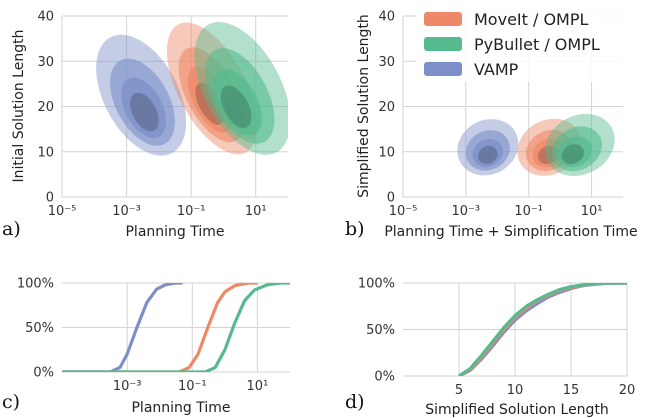 This screenshot has height=418, width=649. I want to click on legend-label: VAMP, so click(496, 69).